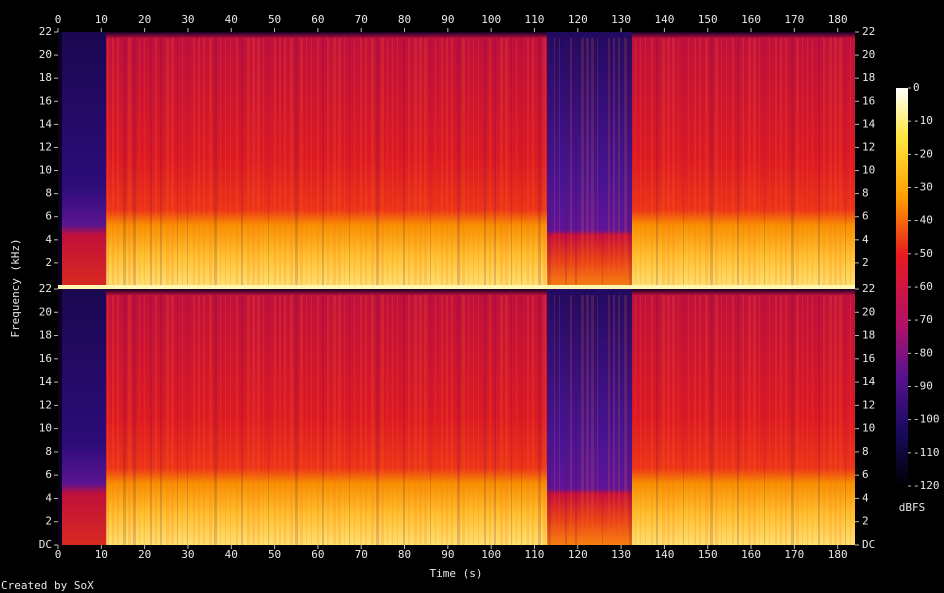 The image size is (944, 593). I want to click on colorbar-tick-label: 0, so click(916, 87).